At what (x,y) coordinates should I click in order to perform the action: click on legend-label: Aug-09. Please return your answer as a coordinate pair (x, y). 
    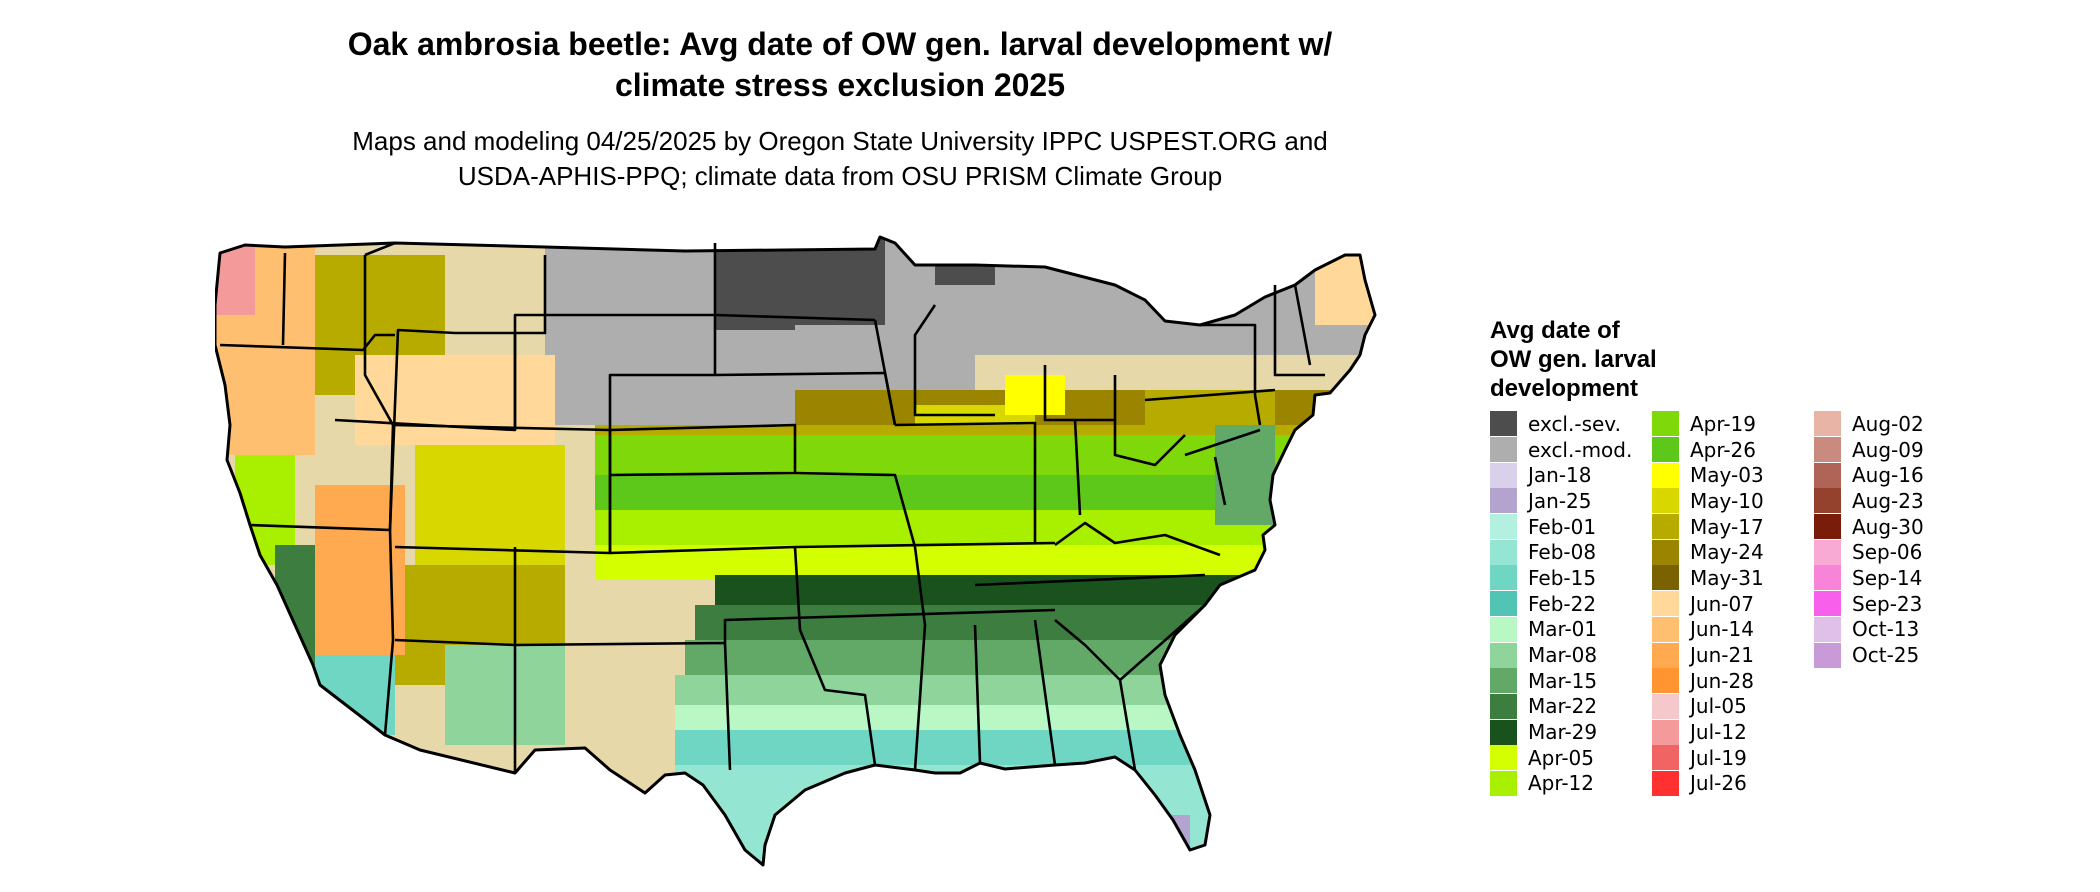
    Looking at the image, I should click on (1888, 449).